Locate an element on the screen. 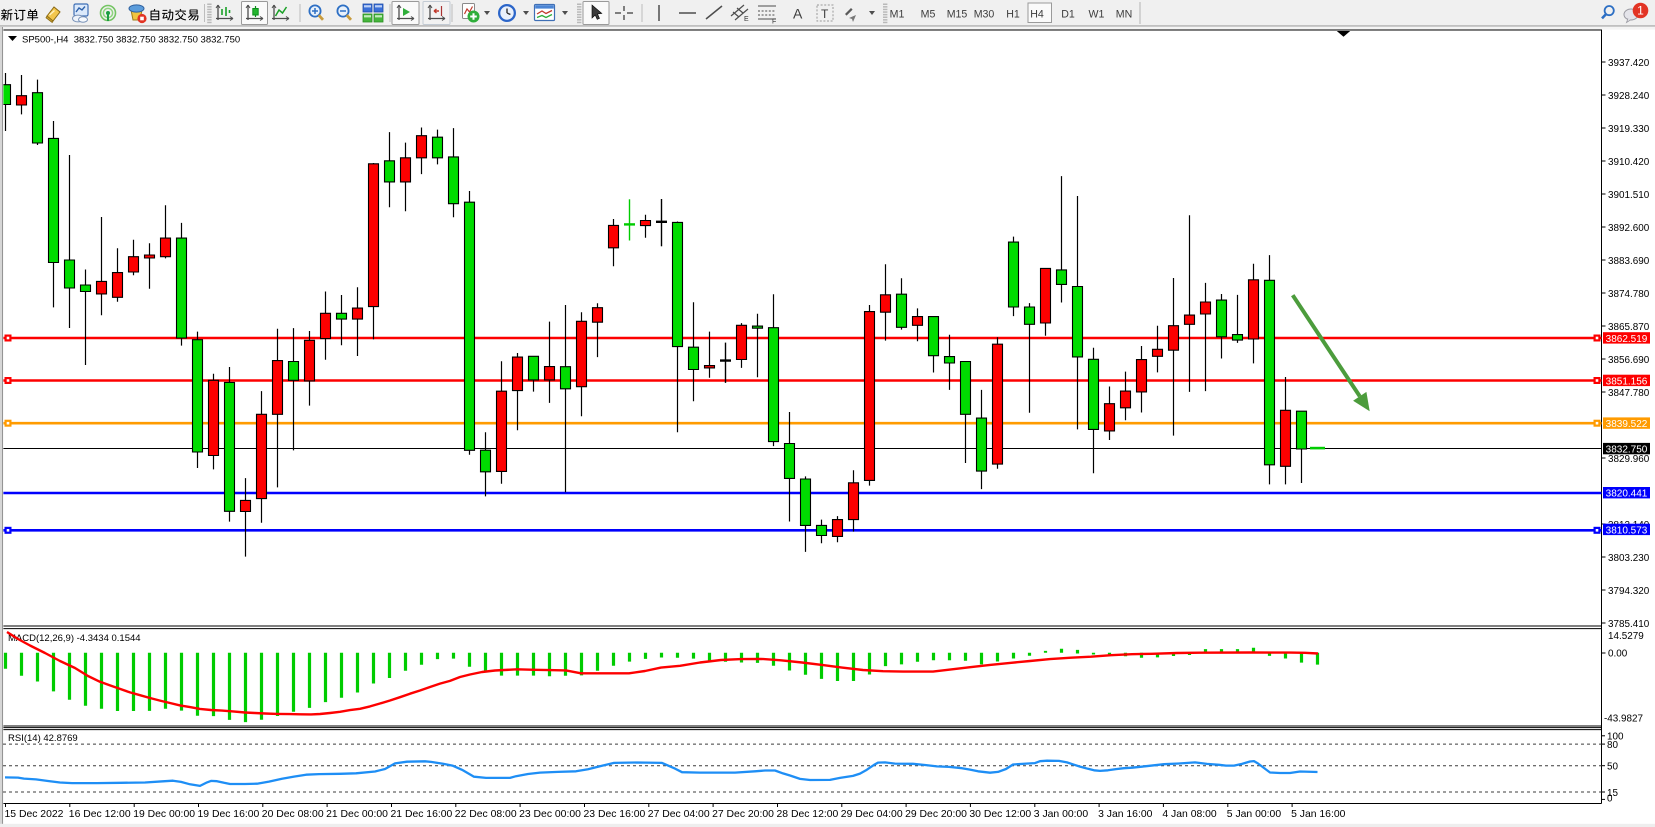 The height and width of the screenshot is (827, 1655). svg-text: 29 Dec 20:00 is located at coordinates (936, 814).